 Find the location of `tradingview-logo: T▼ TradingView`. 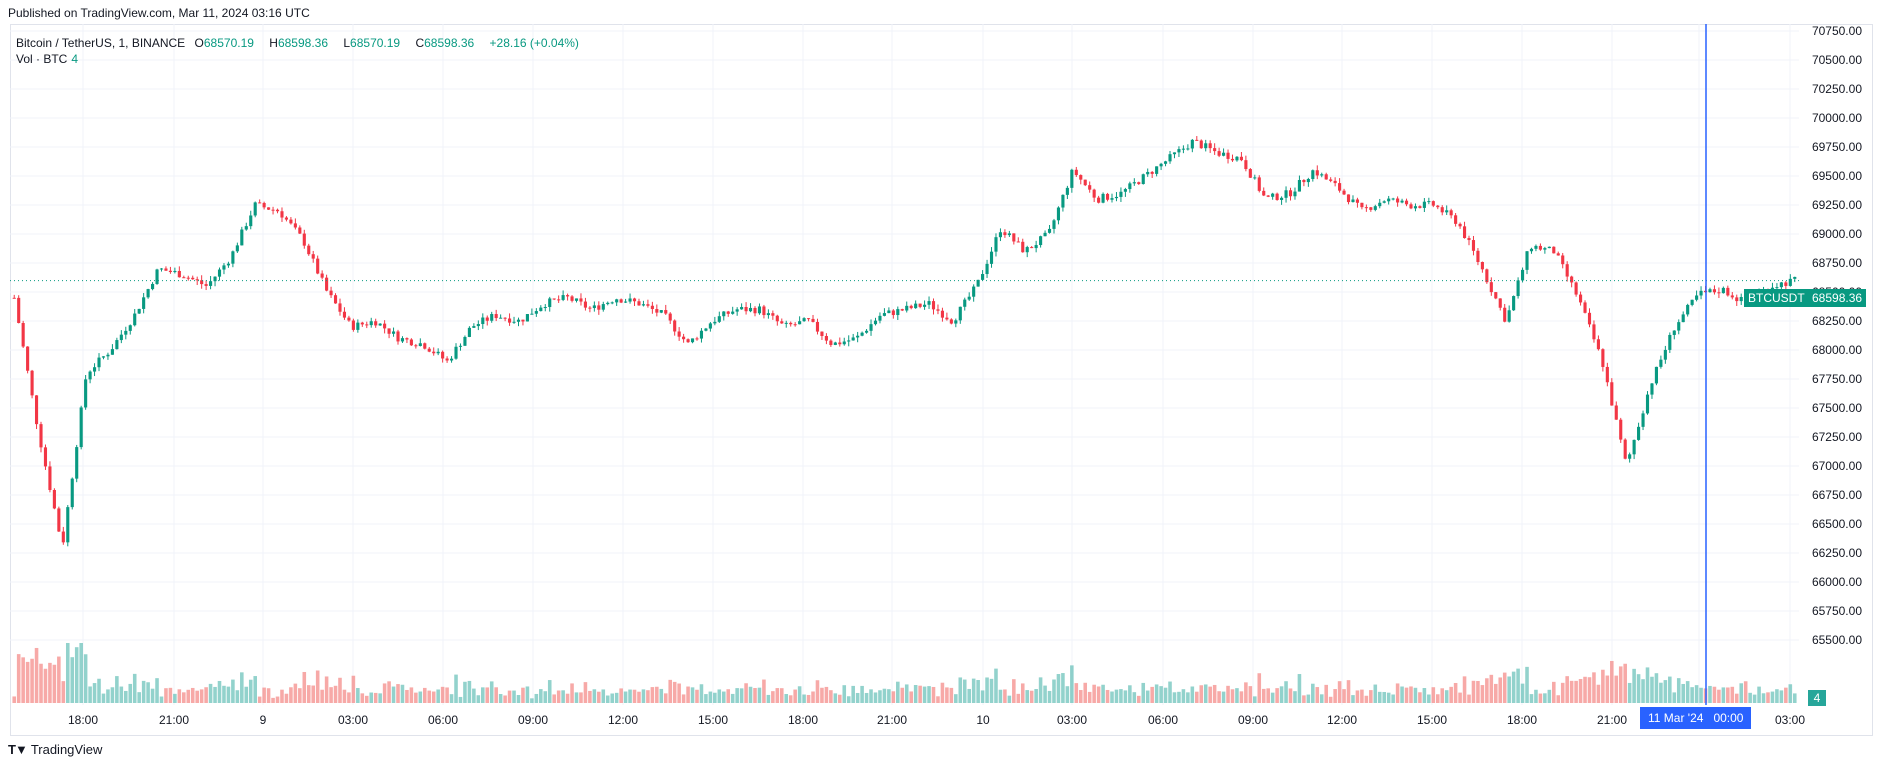

tradingview-logo: T▼ TradingView is located at coordinates (55, 749).